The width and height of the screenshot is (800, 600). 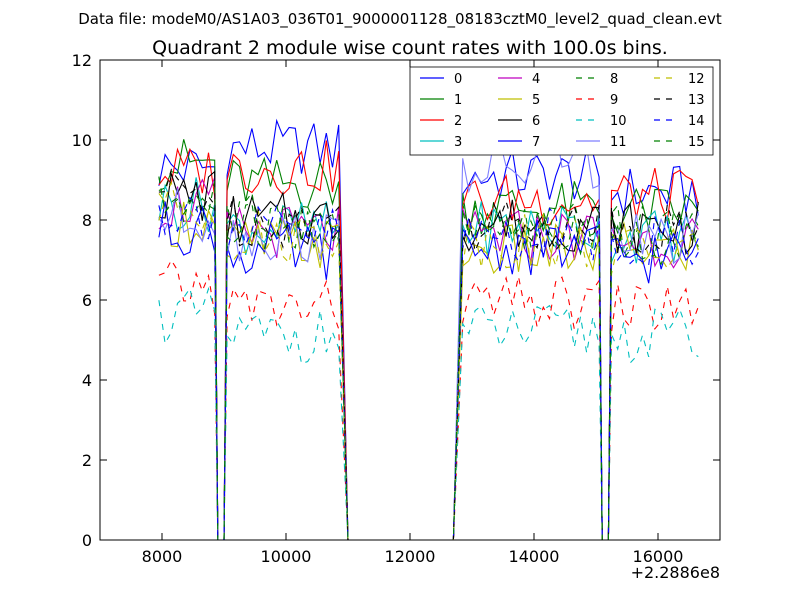 I want to click on y-tick-label: 2, so click(x=87, y=460).